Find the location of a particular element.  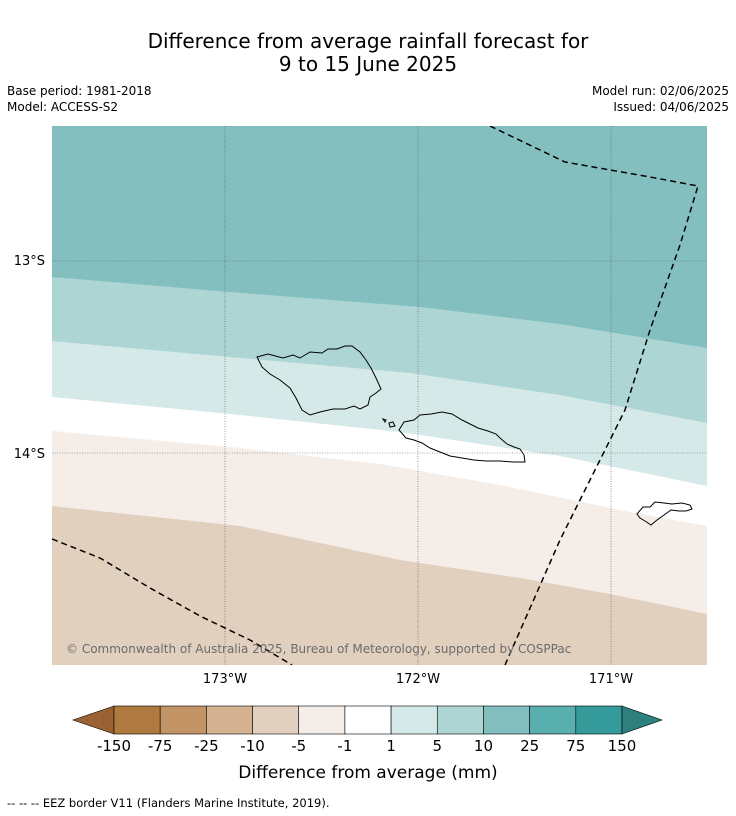

colorbar-tick-label: -1 is located at coordinates (344, 746).